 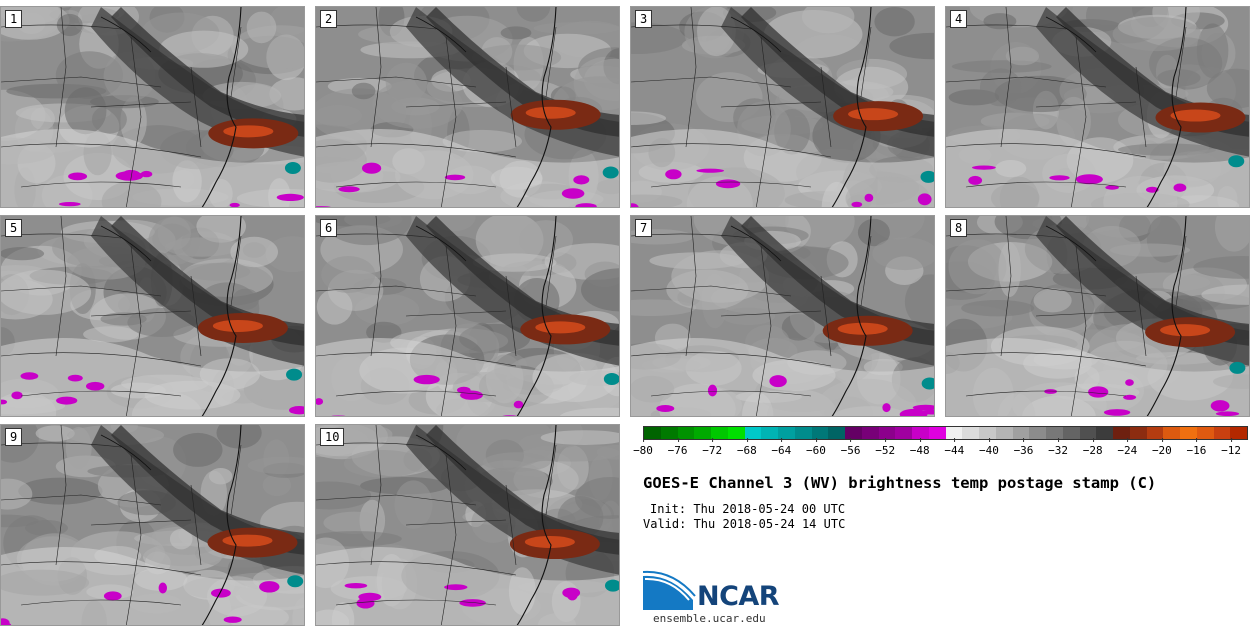 What do you see at coordinates (1097, 107) in the screenshot?
I see `ensemble-member-panel: 4` at bounding box center [1097, 107].